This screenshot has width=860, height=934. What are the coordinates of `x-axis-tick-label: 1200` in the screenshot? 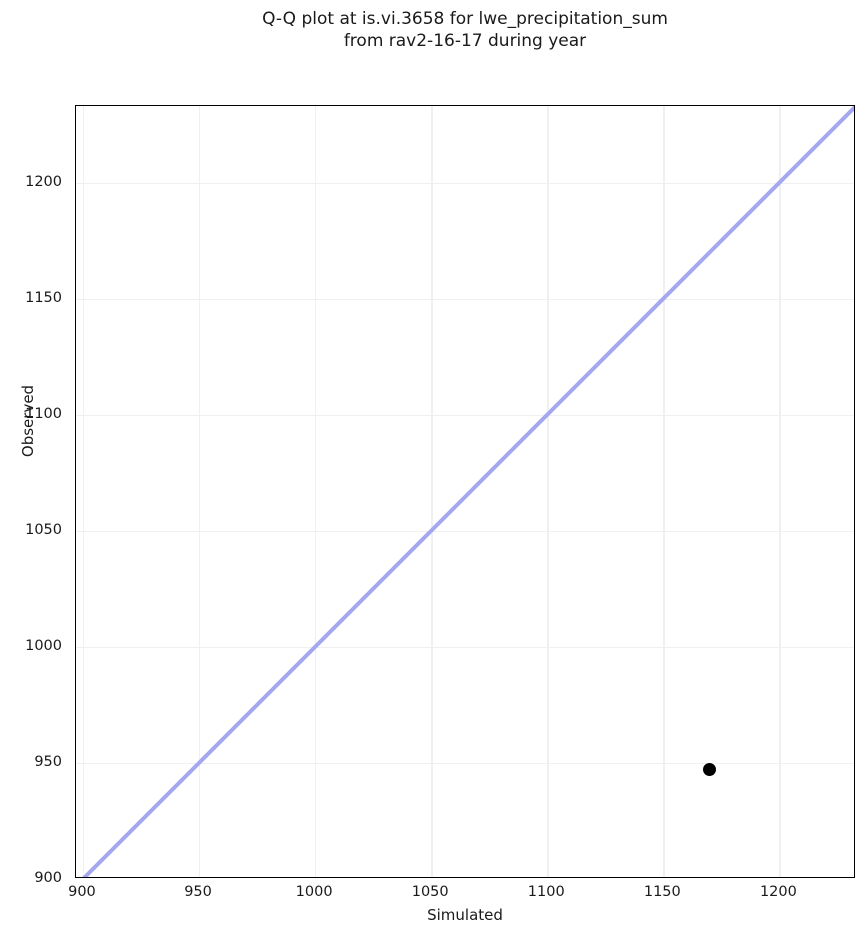 It's located at (778, 892).